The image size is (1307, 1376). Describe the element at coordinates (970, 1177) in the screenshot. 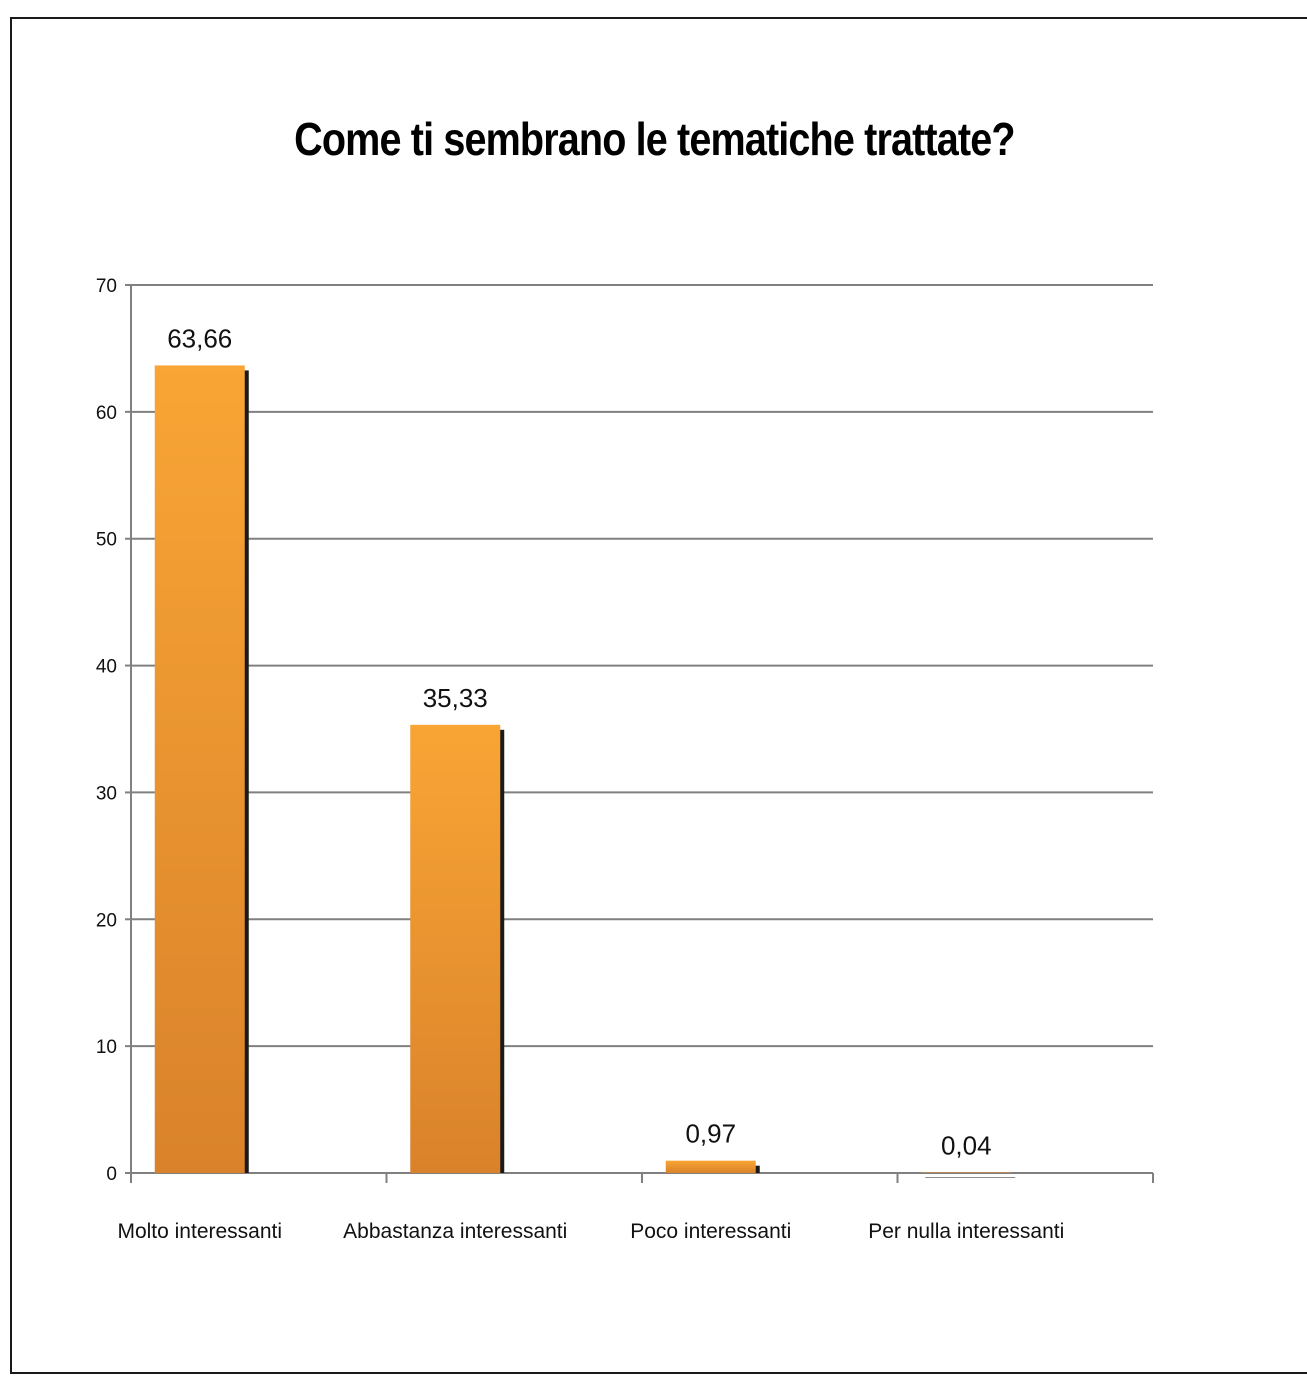

I see `bar-shadow` at that location.